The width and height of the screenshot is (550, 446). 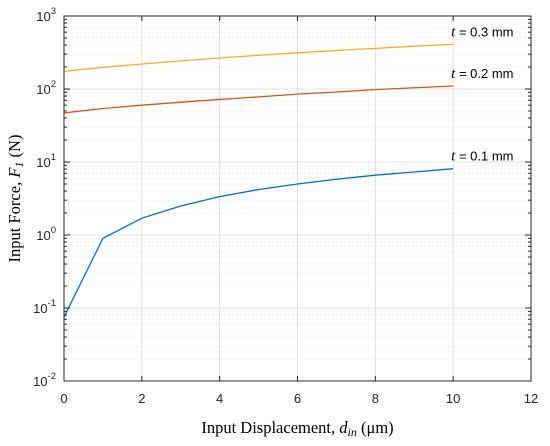 I want to click on x-tick-label: 2, so click(x=141, y=398).